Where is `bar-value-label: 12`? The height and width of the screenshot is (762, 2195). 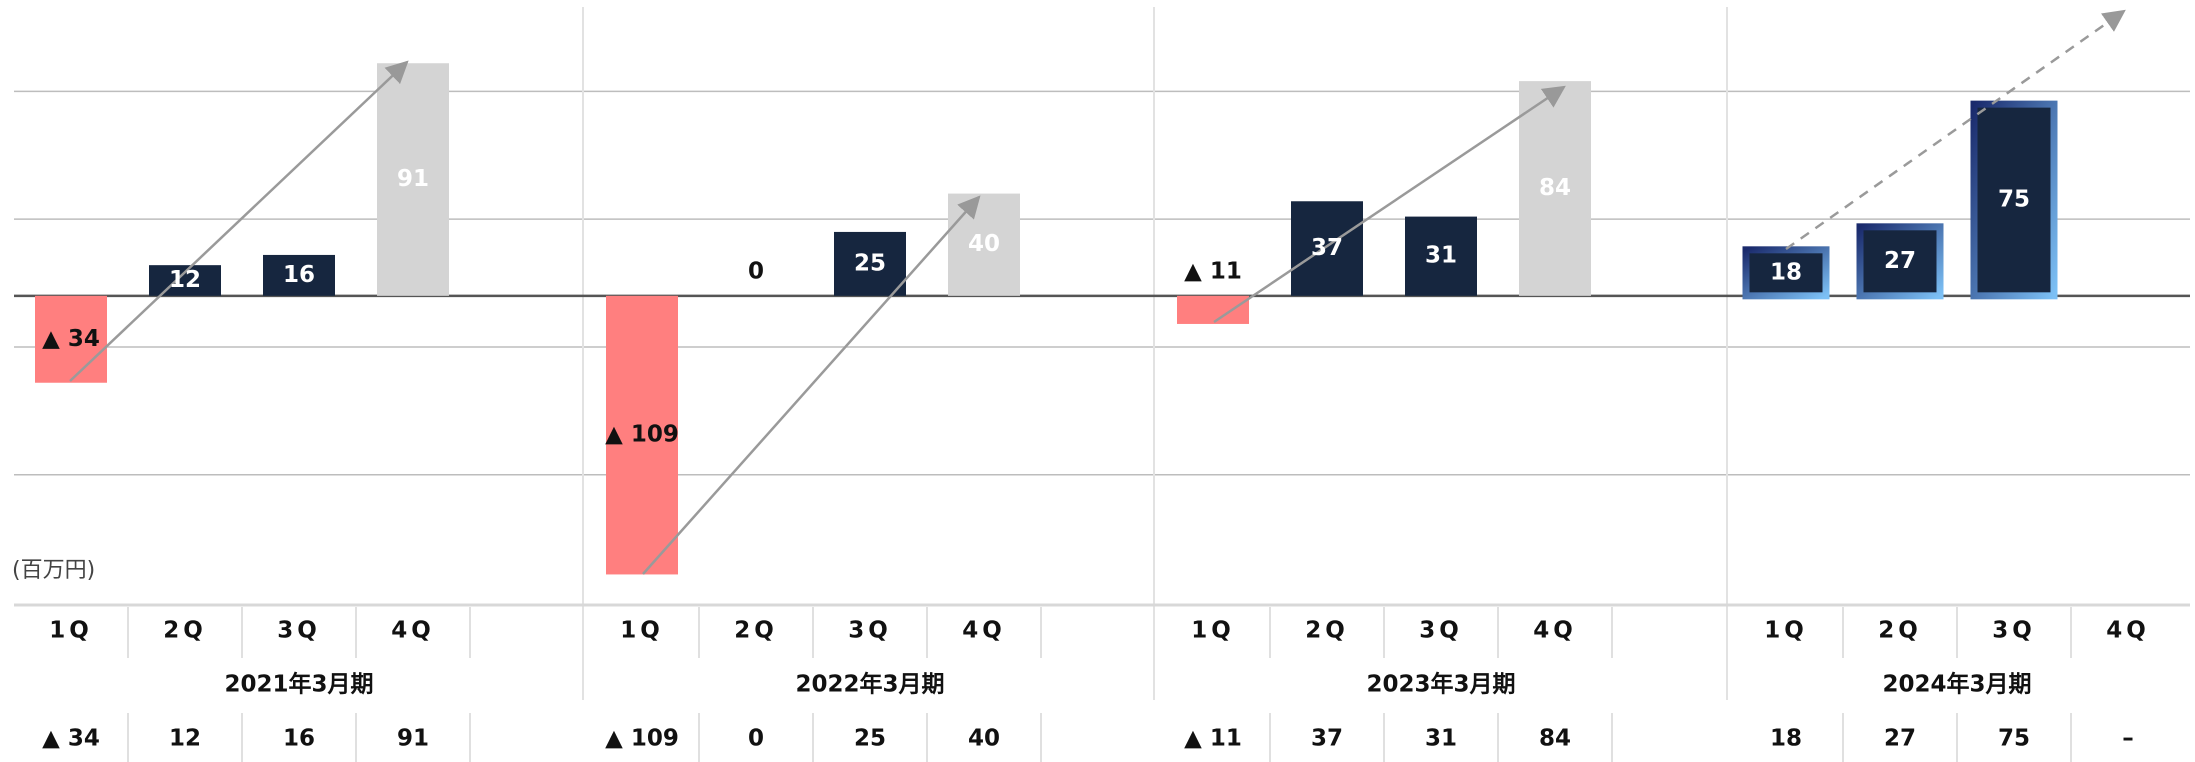 bar-value-label: 12 is located at coordinates (185, 280).